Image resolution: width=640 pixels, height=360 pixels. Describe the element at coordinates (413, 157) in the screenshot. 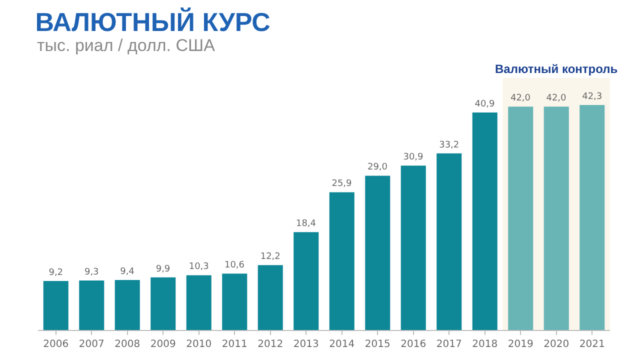

I see `data-label: 30,9` at that location.